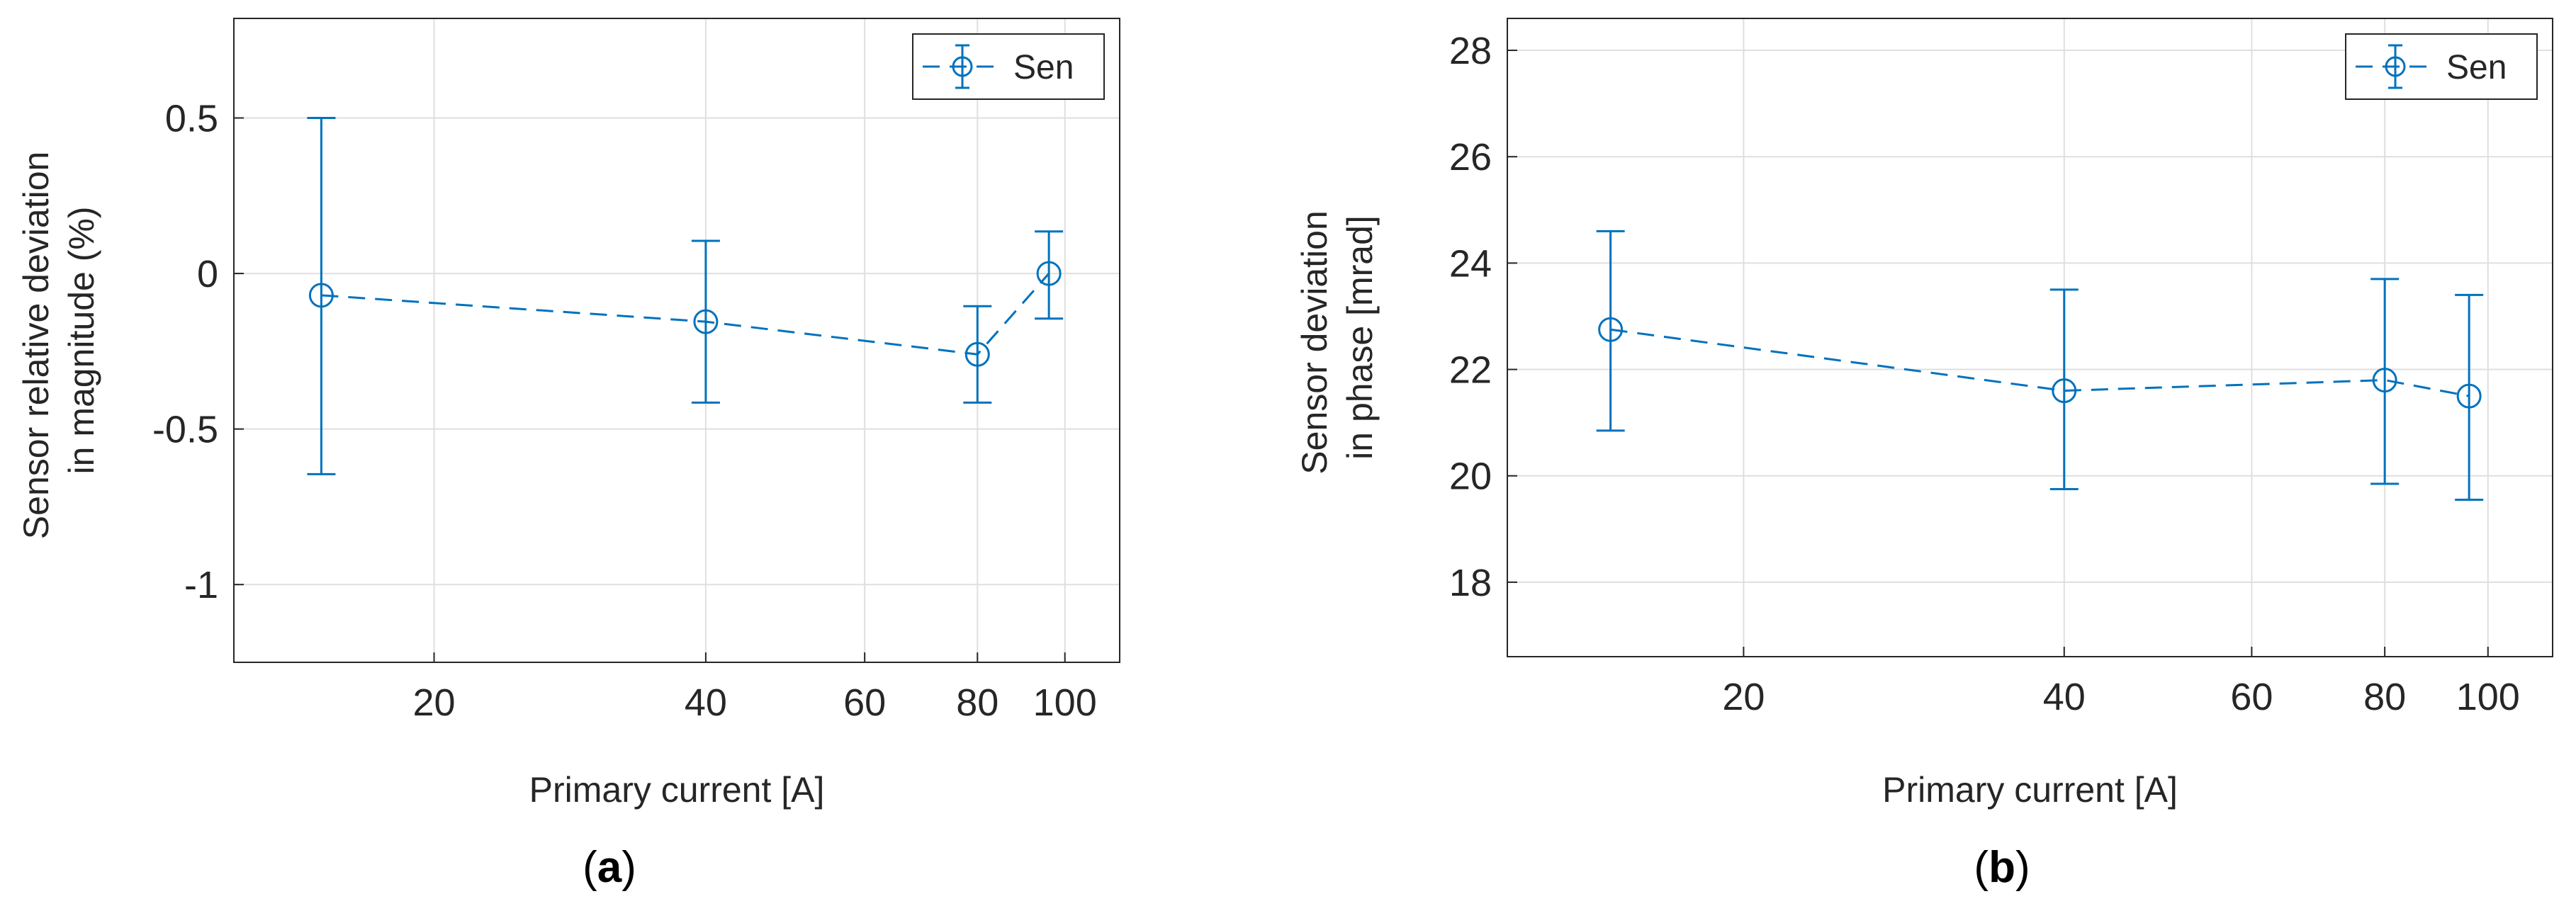  I want to click on y-tick-label: 20, so click(1471, 476).